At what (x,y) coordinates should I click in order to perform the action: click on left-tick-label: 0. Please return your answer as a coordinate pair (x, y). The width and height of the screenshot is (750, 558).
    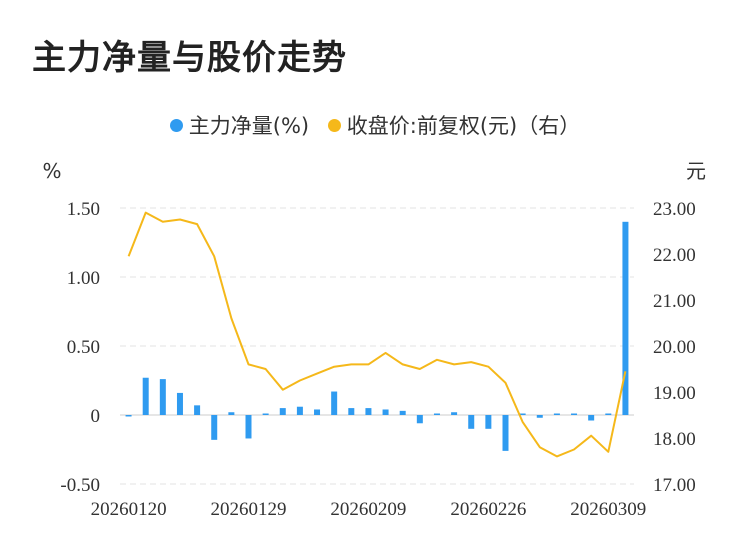
    Looking at the image, I should click on (96, 416).